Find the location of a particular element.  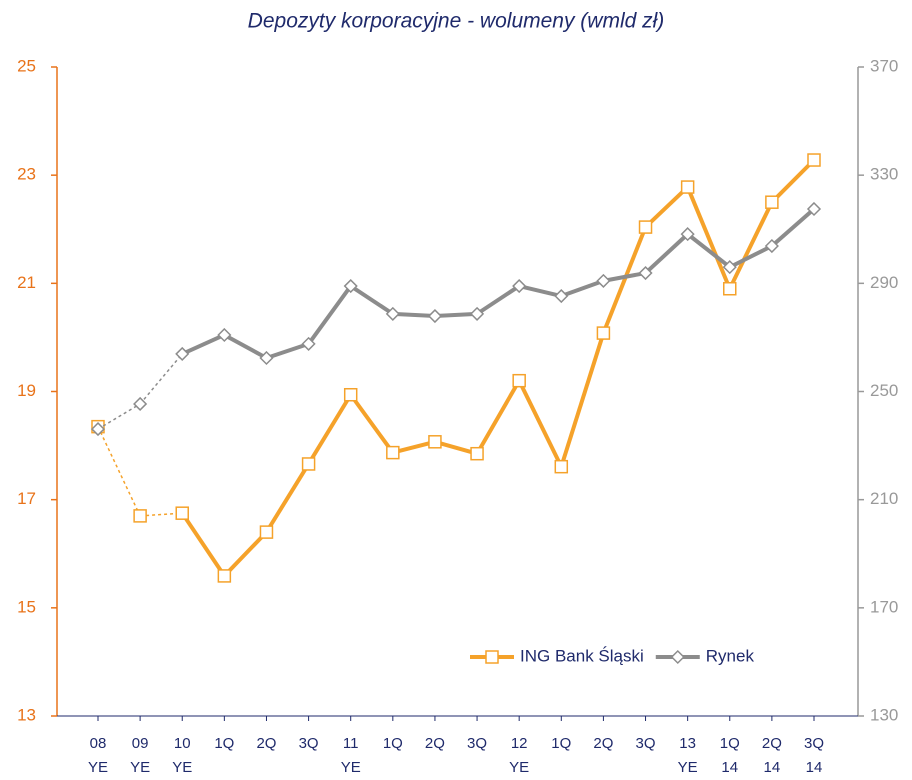

y-tick-label: 21 is located at coordinates (26, 282).